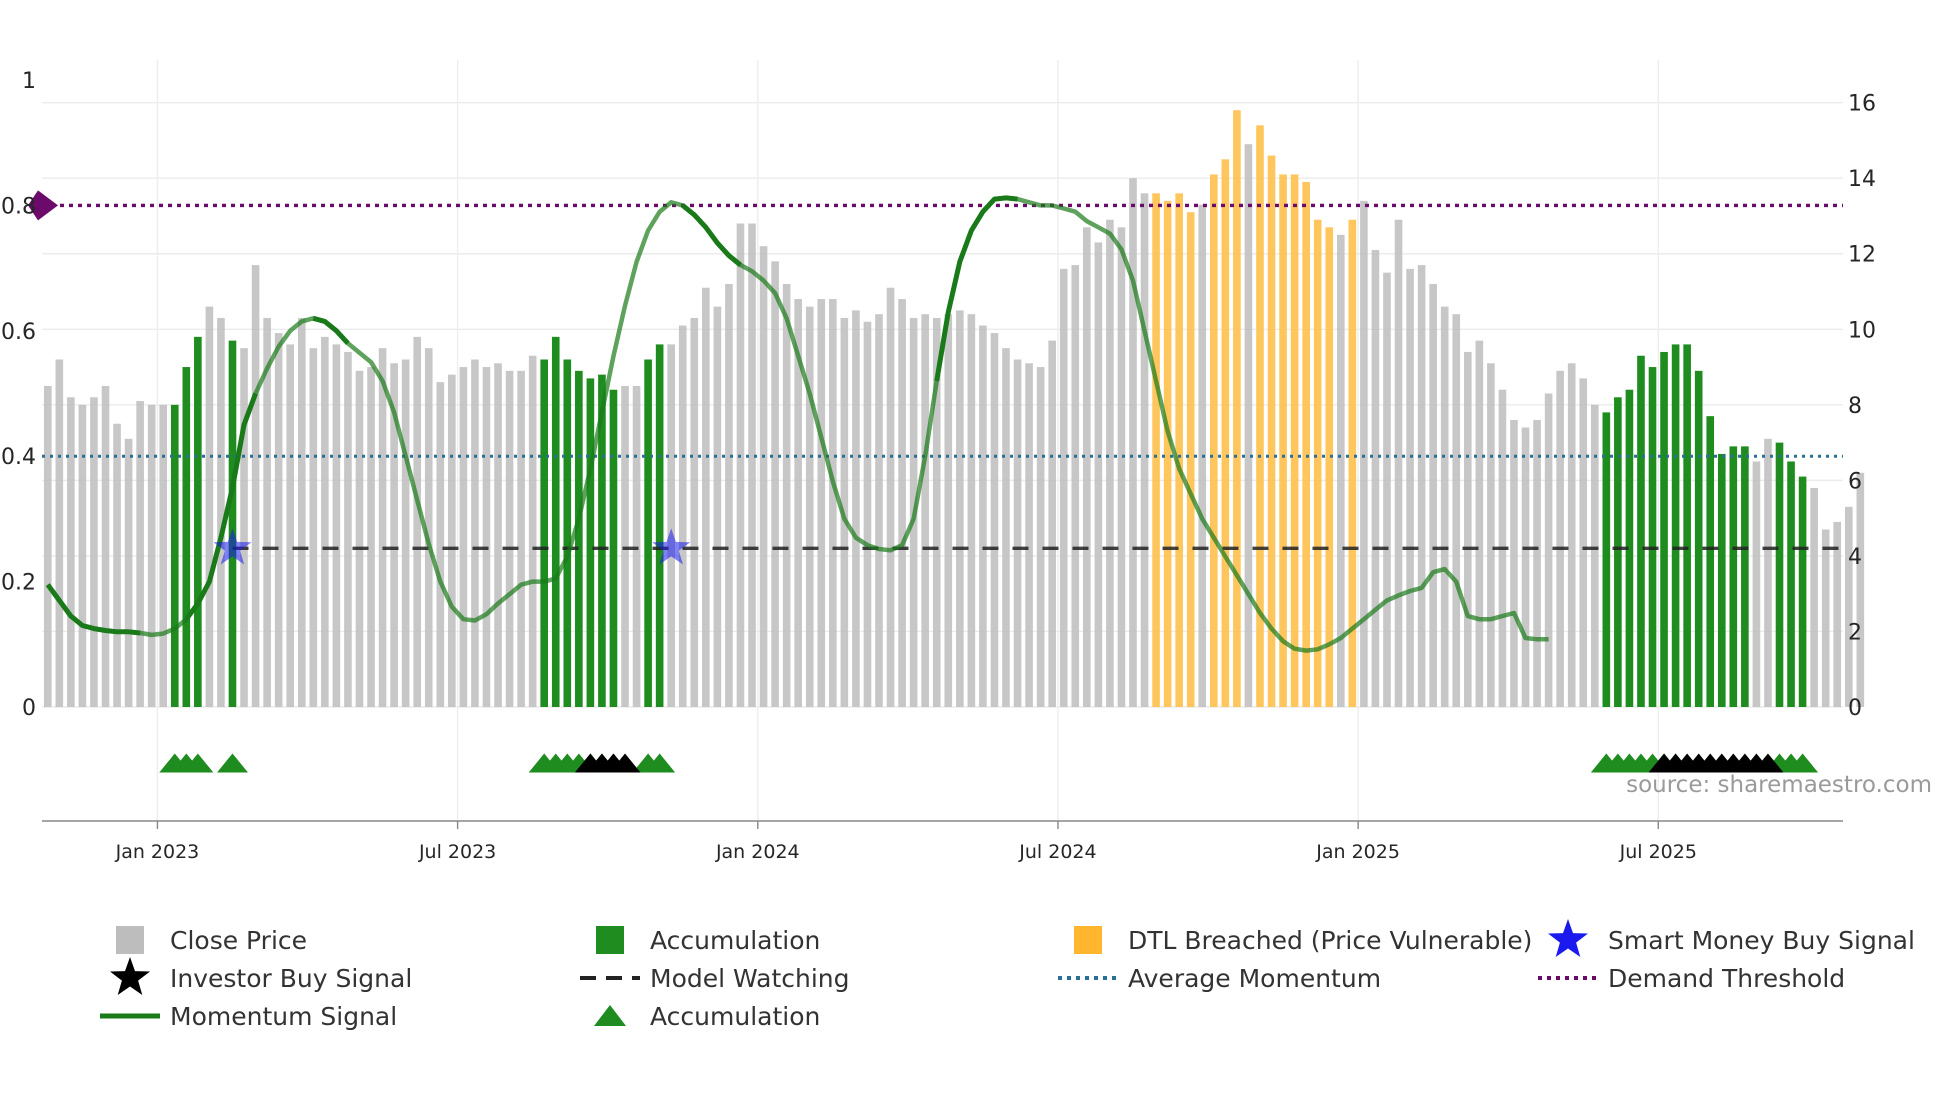 This screenshot has width=1960, height=1102. I want to click on left-tick-label-3: 0.6, so click(18, 332).